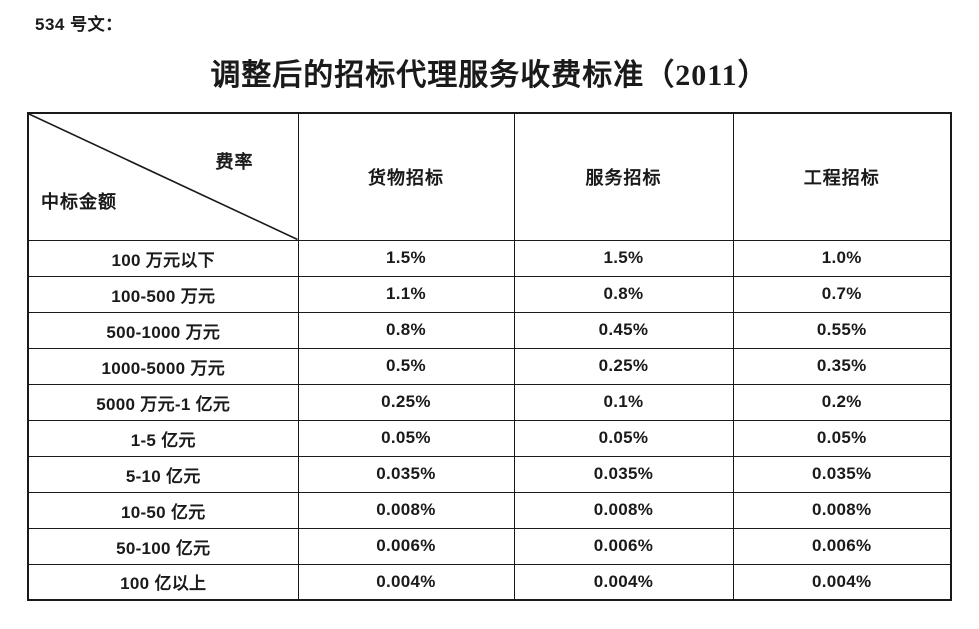 The image size is (979, 629). Describe the element at coordinates (163, 582) in the screenshot. I see `row-label-cell: 100 亿以上` at that location.